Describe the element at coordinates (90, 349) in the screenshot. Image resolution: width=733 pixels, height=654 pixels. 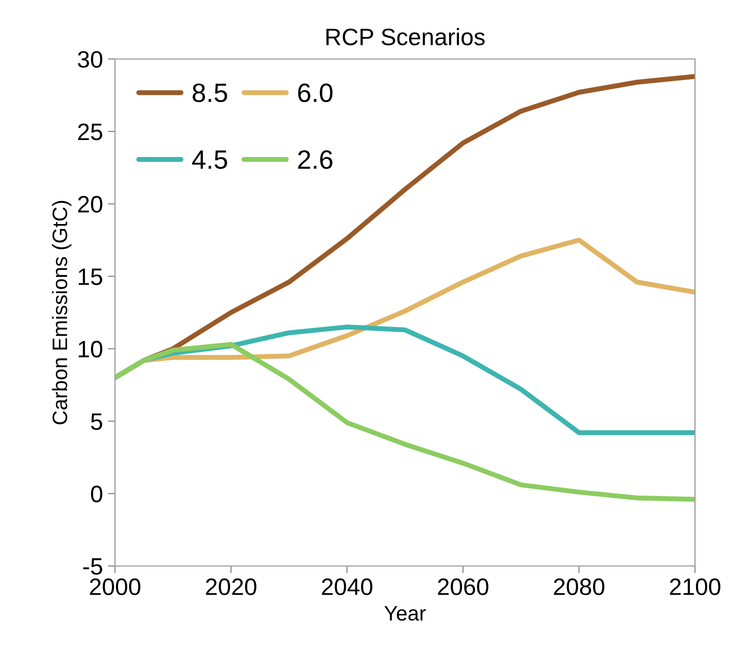
I see `y-tick-label: 10` at that location.